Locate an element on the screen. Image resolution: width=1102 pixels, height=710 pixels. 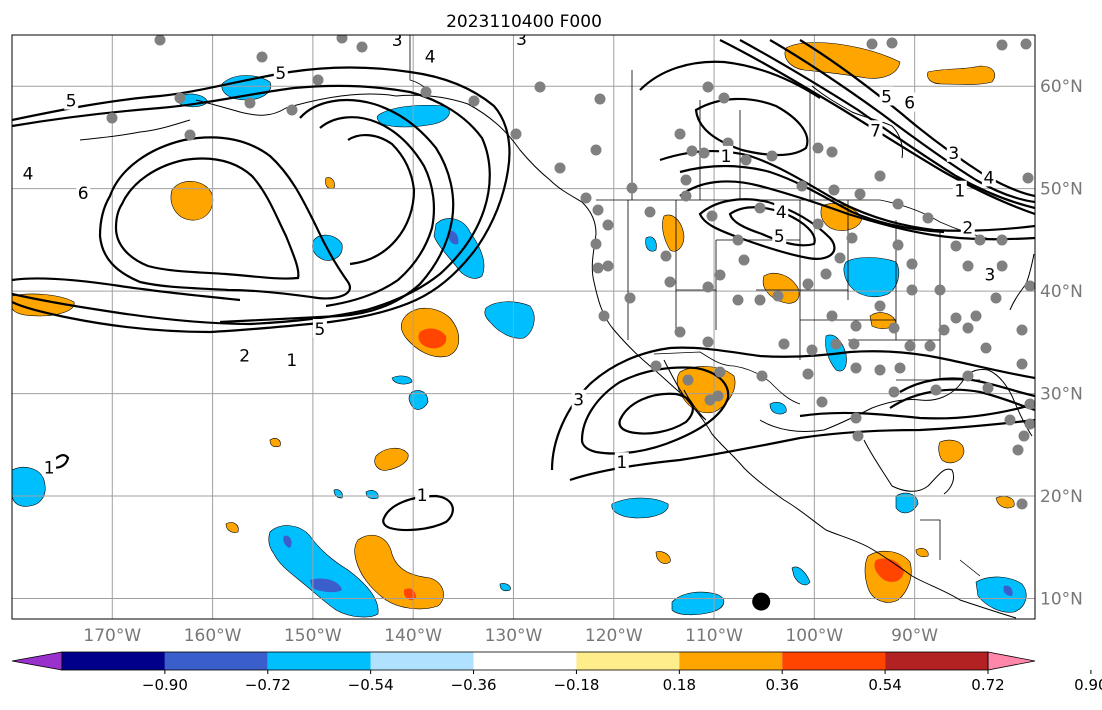
colorbar-tick-label: −0.90 is located at coordinates (165, 685).